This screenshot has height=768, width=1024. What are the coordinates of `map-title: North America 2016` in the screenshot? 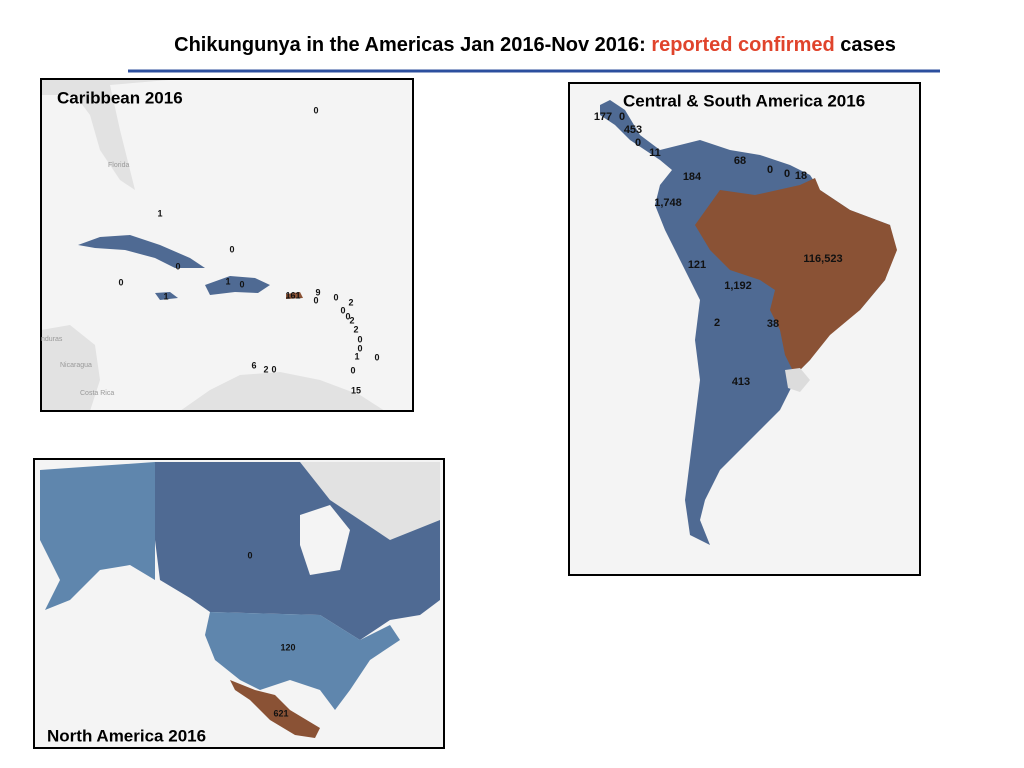 It's located at (126, 735).